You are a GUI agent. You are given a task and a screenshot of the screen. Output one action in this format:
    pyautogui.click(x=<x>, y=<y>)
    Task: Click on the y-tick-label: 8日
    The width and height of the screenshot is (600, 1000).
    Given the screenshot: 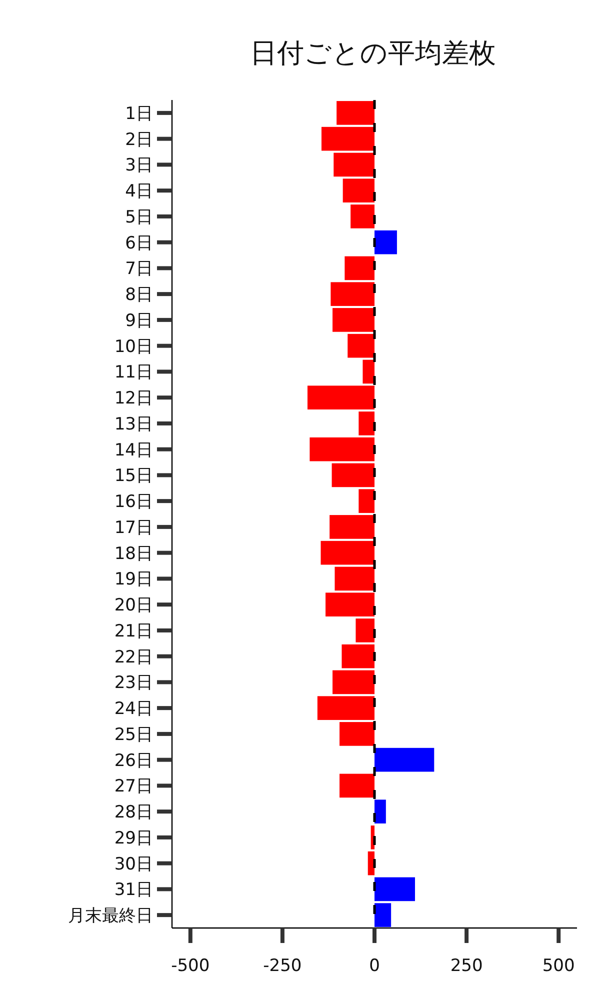 What is the action you would take?
    pyautogui.click(x=139, y=295)
    